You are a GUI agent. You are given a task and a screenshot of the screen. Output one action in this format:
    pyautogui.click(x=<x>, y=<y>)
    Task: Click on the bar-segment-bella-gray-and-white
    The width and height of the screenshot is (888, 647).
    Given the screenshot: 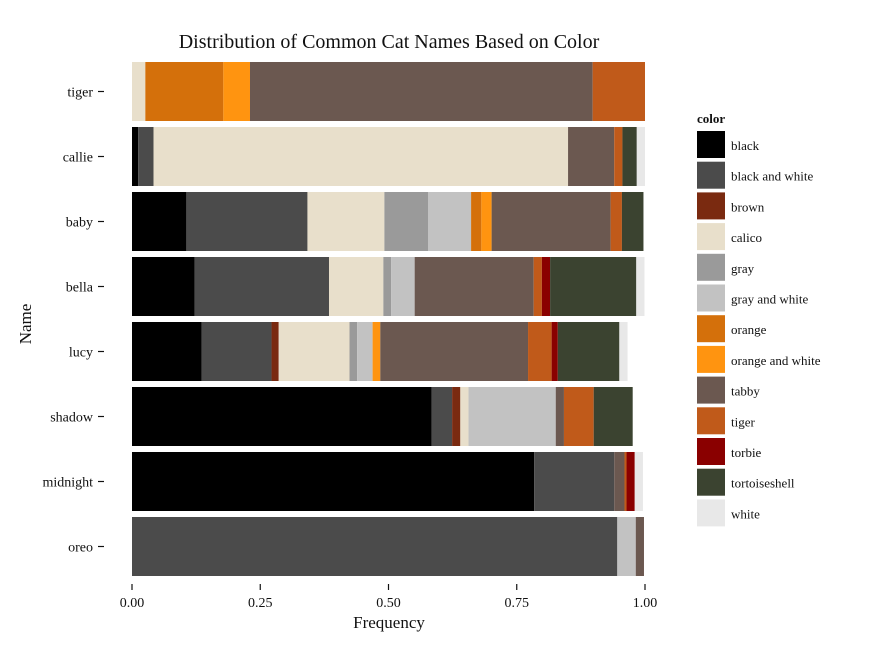 What is the action you would take?
    pyautogui.click(x=403, y=286)
    